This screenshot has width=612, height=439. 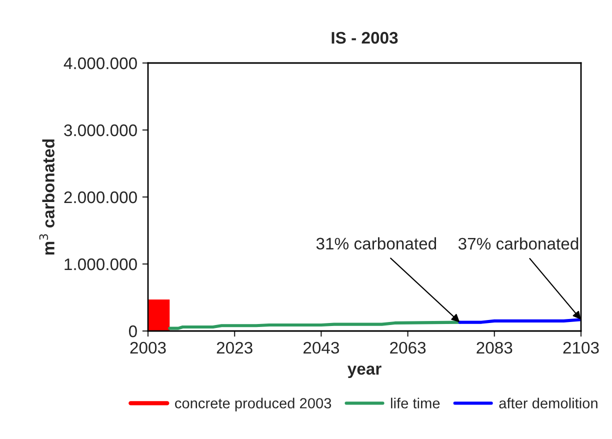 I want to click on x-tick-label: 2003, so click(x=148, y=348).